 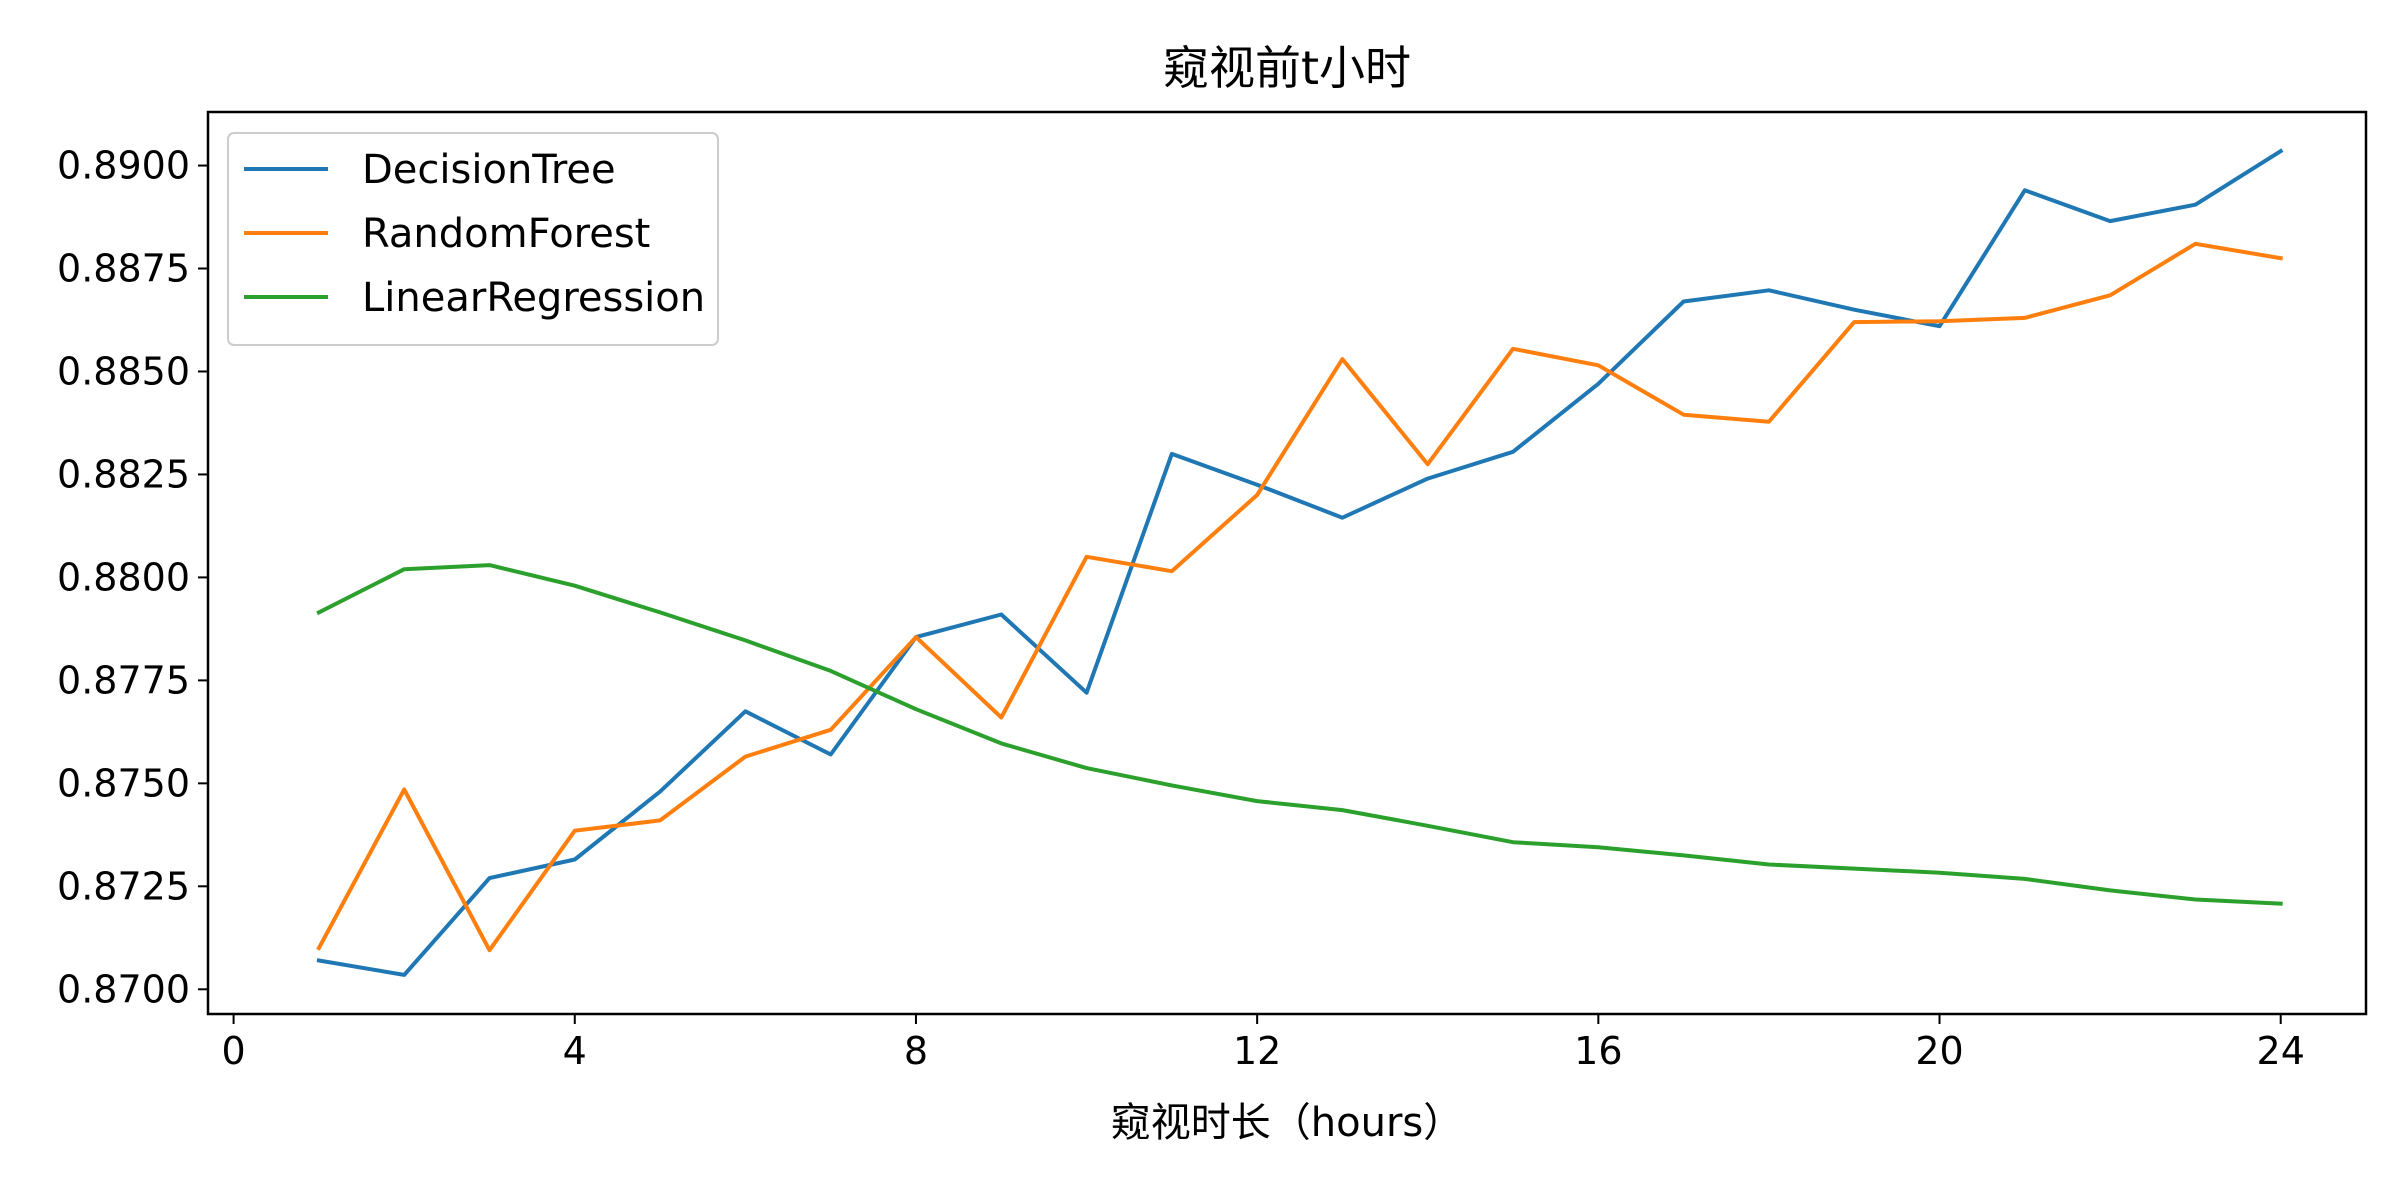 I want to click on x-tick-label: 20, so click(x=1939, y=1051).